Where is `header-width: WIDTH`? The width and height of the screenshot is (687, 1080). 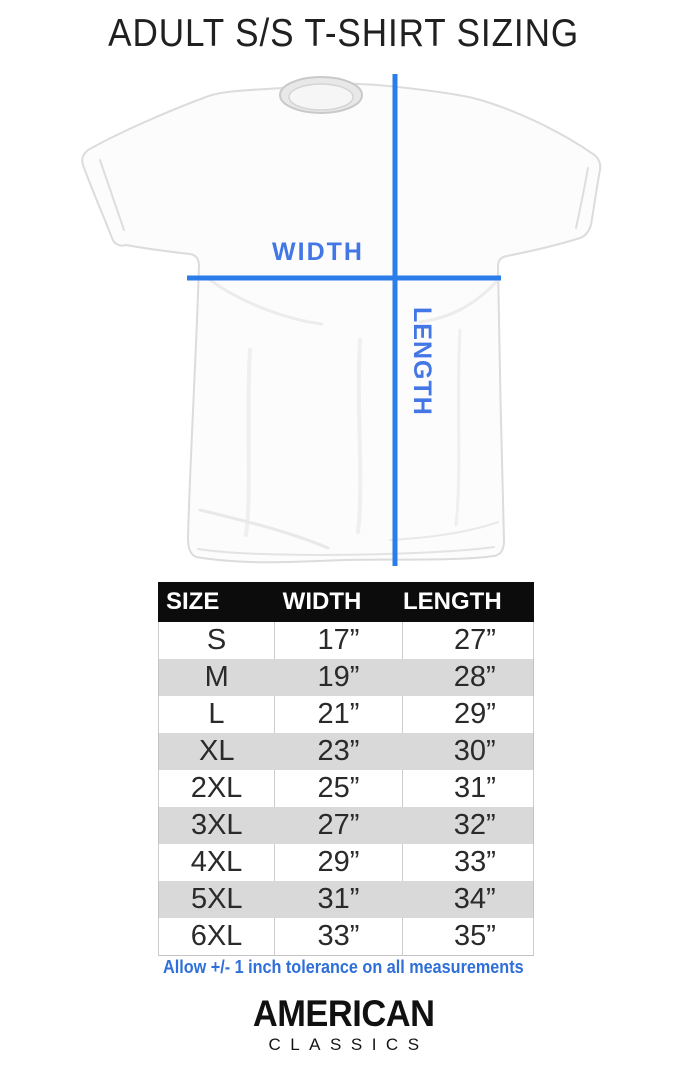
header-width: WIDTH is located at coordinates (338, 602).